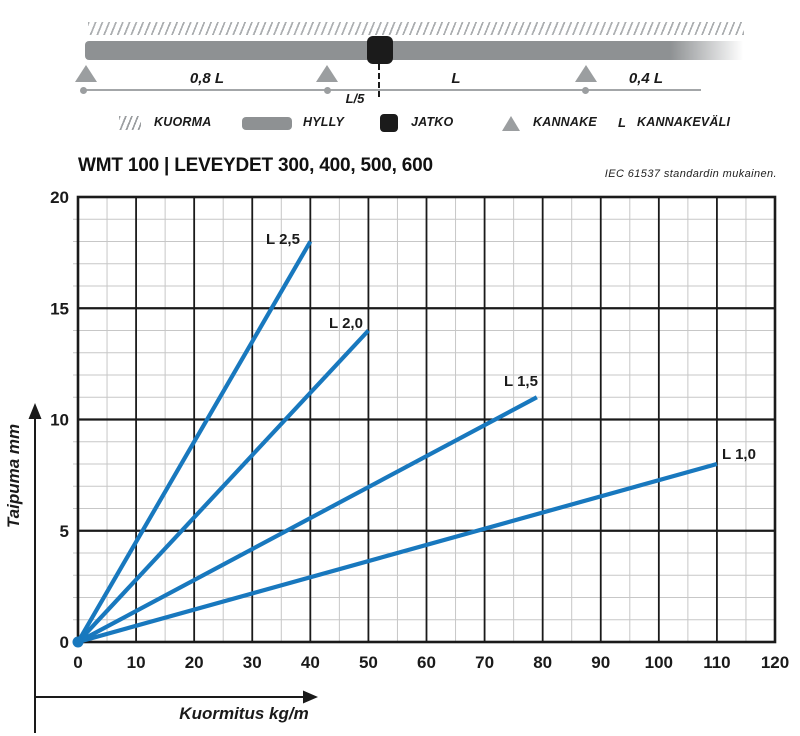 The width and height of the screenshot is (800, 736). Describe the element at coordinates (327, 73) in the screenshot. I see `support-triangle-2-icon` at that location.